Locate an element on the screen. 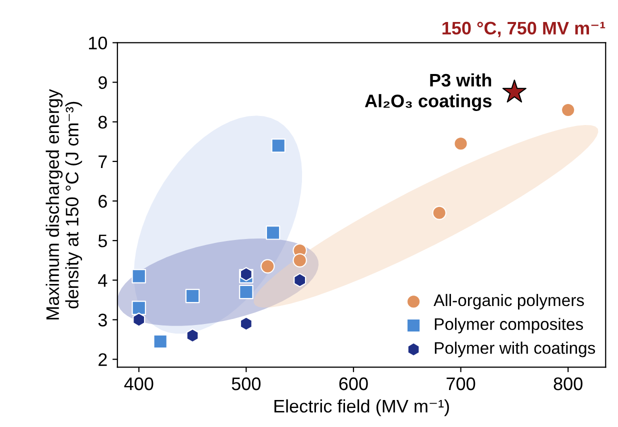 The height and width of the screenshot is (427, 618). x-tick-label: 500 is located at coordinates (246, 383).